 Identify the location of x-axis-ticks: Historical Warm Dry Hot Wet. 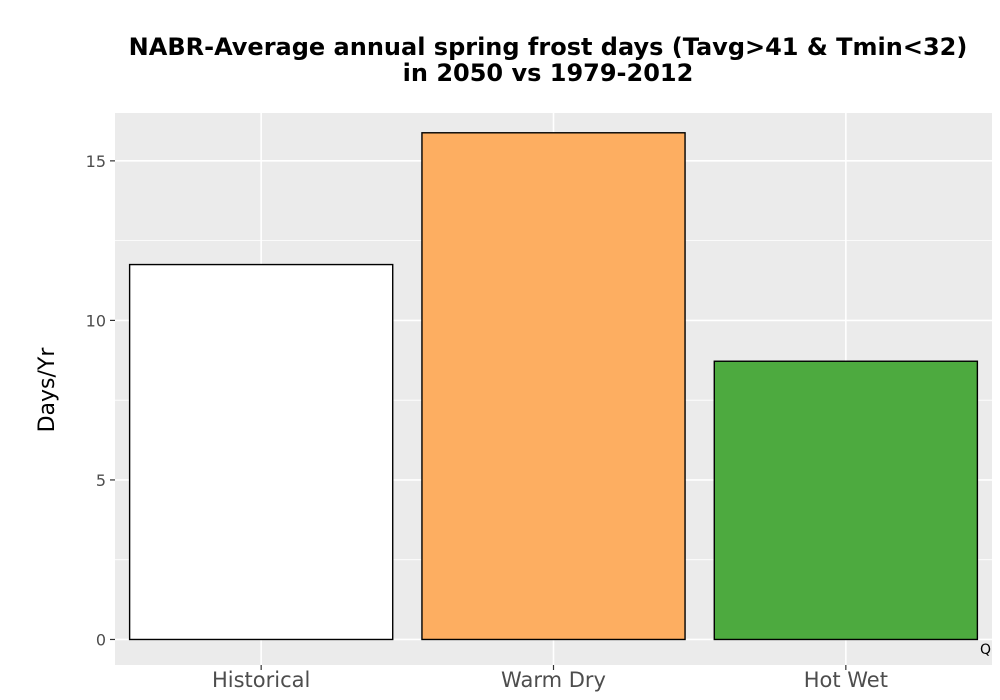
(550, 678).